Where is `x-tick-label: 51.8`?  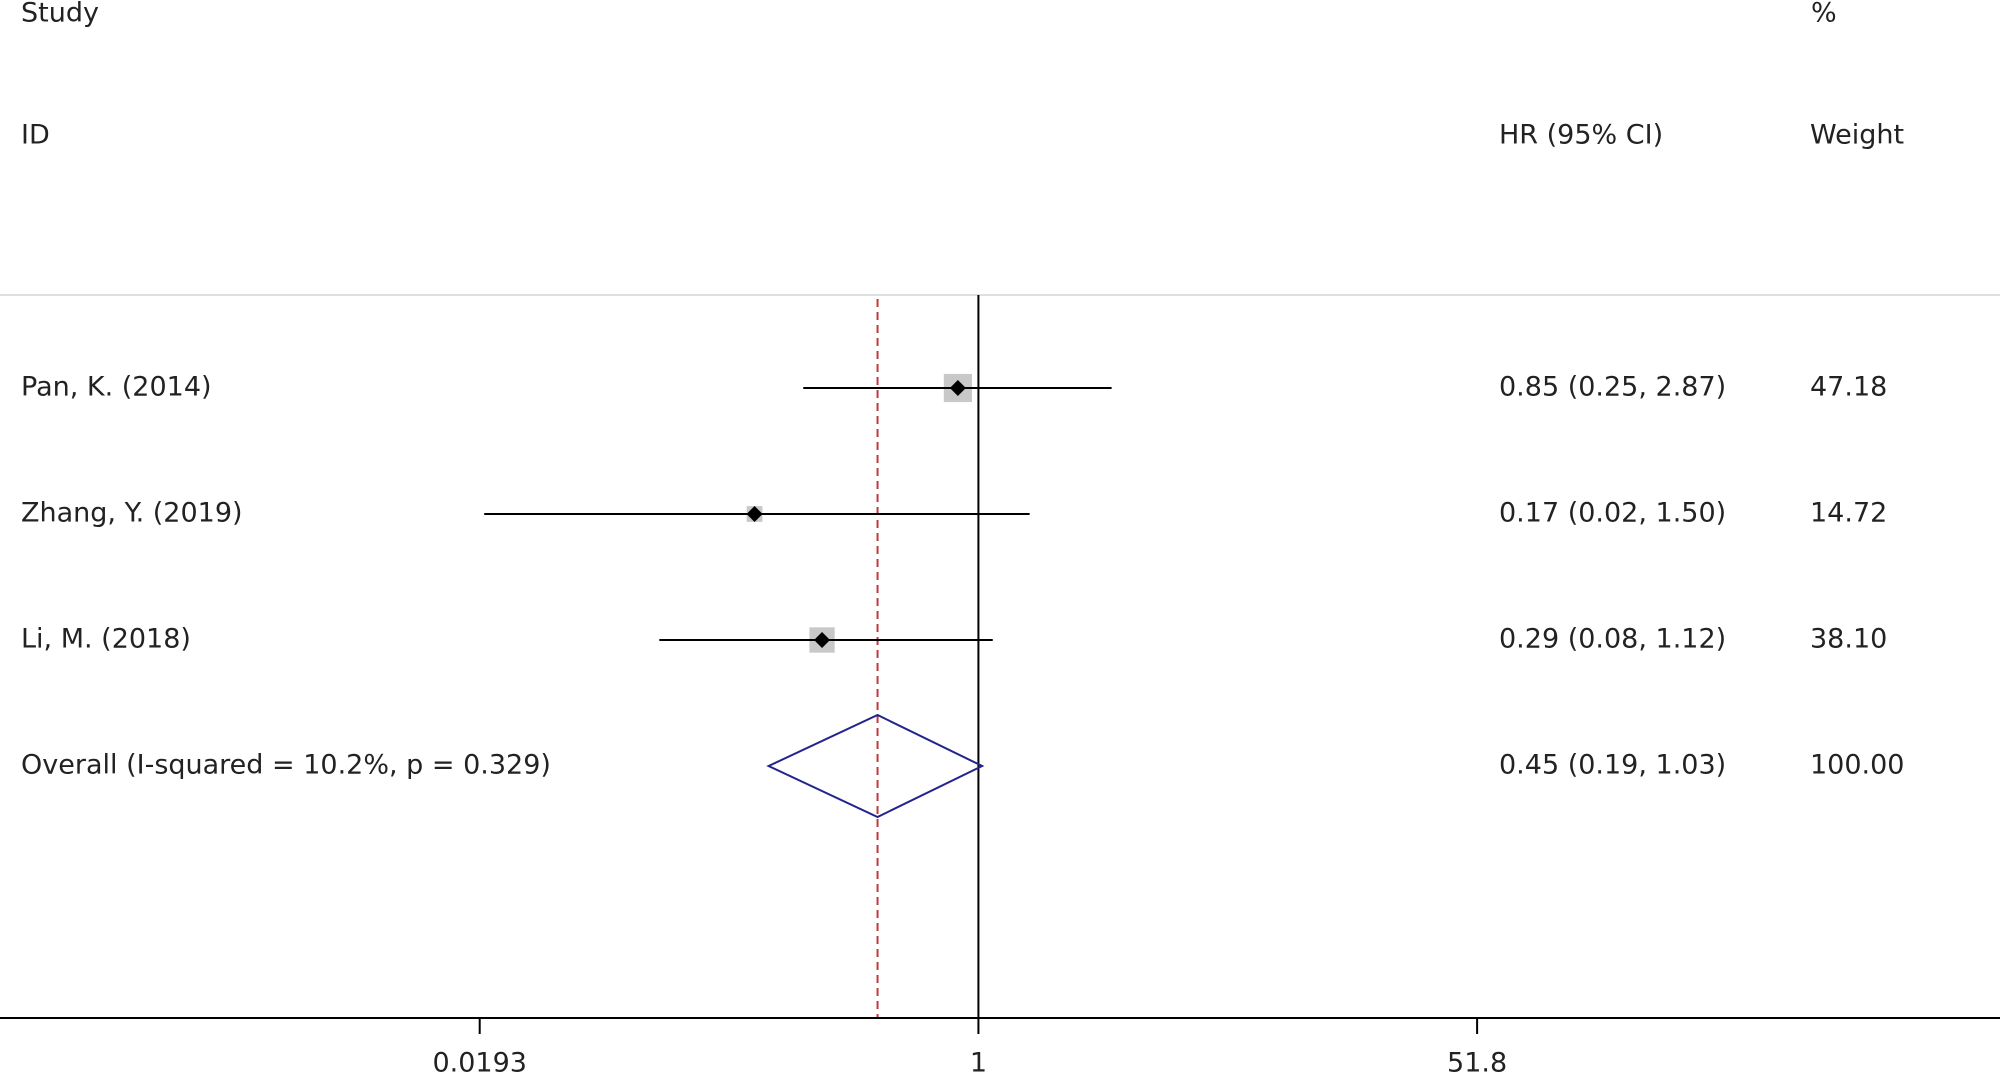
x-tick-label: 51.8 is located at coordinates (1477, 1062).